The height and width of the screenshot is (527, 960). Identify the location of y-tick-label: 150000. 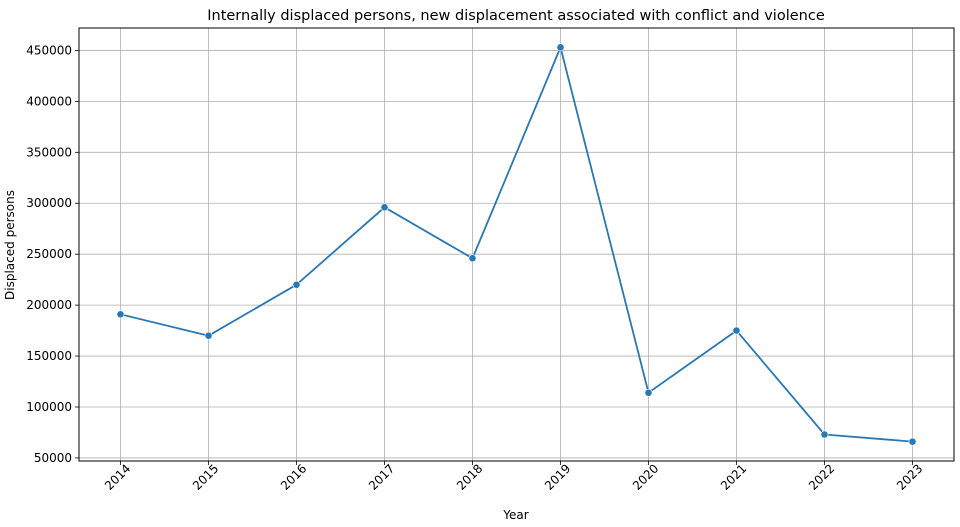
(49, 356).